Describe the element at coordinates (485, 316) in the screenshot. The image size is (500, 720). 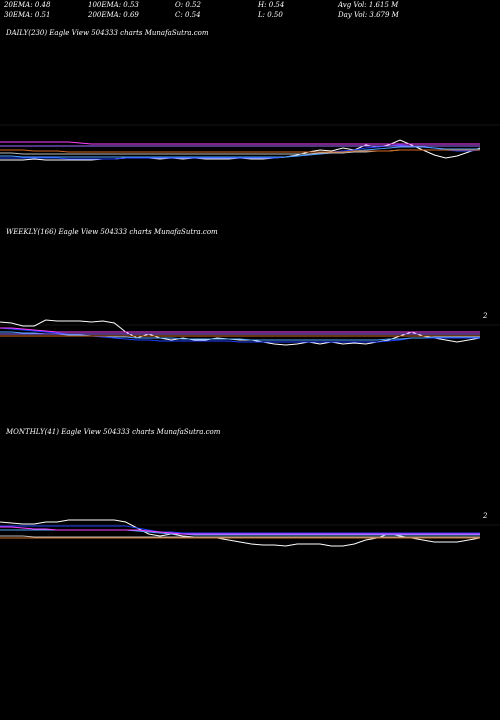
I see `weekly-tick-label: 2` at that location.